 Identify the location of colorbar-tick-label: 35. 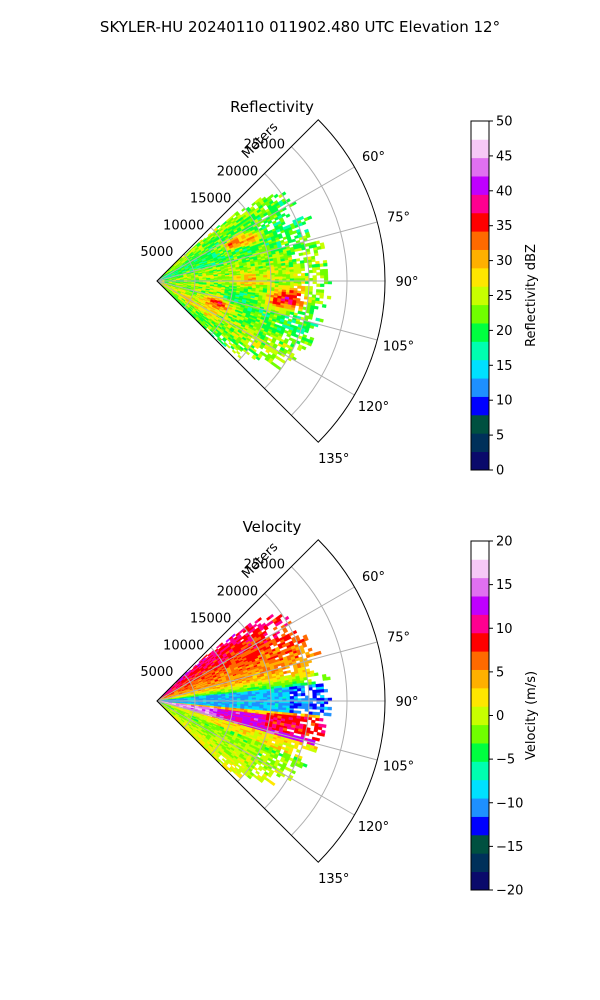
(504, 226).